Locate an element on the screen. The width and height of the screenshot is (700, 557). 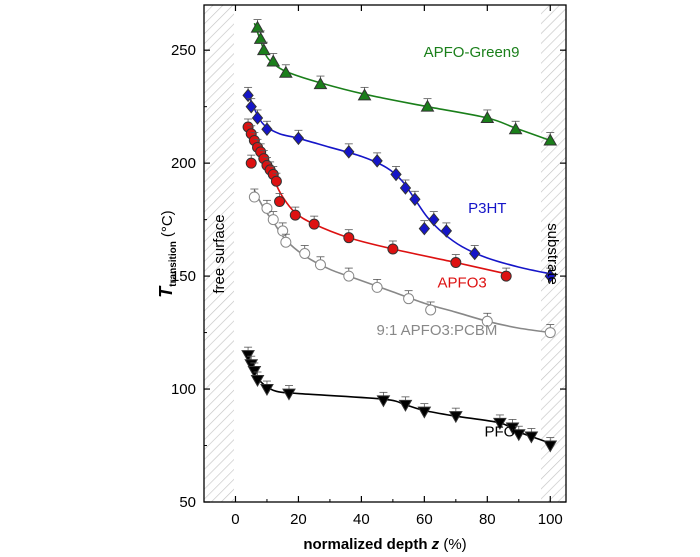
series-label-p3ht: P3HT is located at coordinates (487, 208).